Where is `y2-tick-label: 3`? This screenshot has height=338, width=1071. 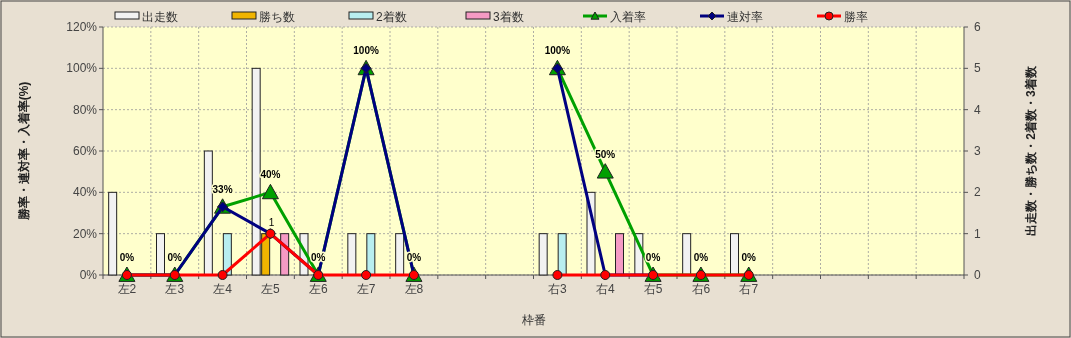
y2-tick-label: 3 is located at coordinates (977, 151).